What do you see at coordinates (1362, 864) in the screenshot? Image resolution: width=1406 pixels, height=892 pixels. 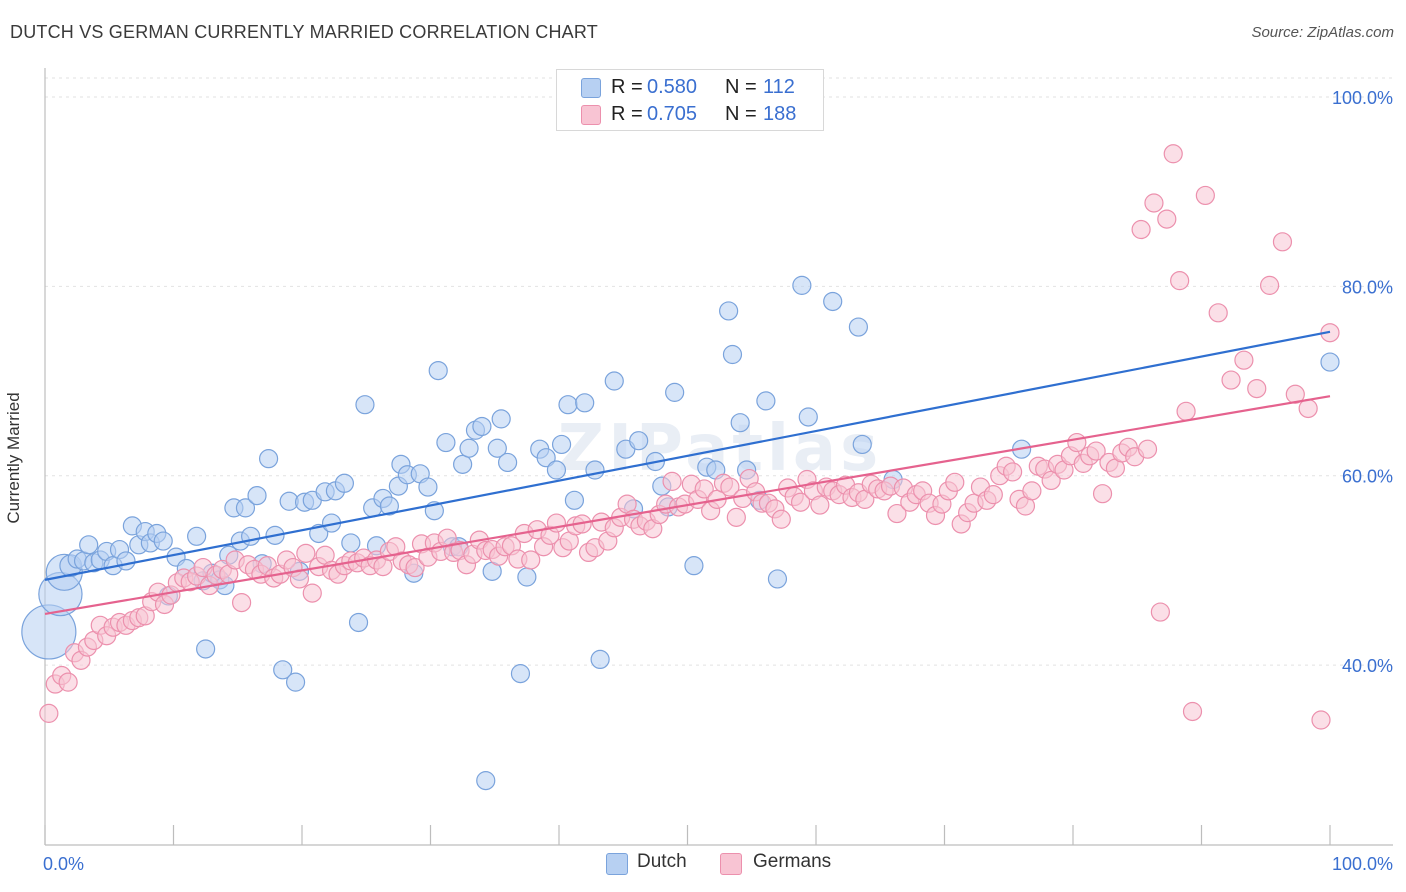 I see `x-tick-label-max: 100.0%` at bounding box center [1362, 864].